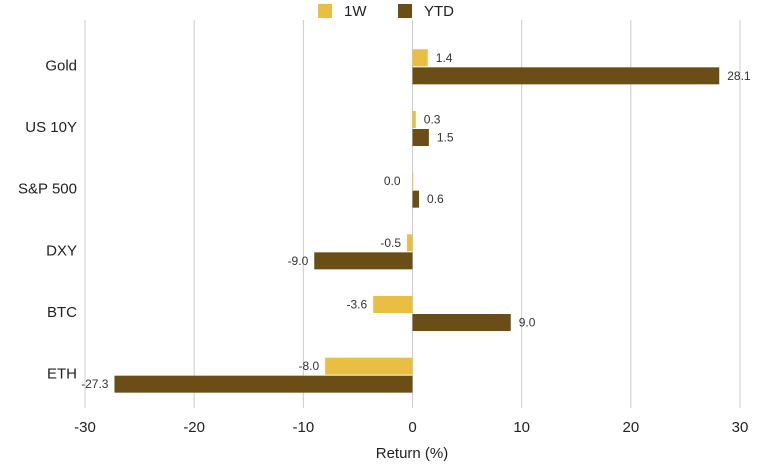  What do you see at coordinates (263, 384) in the screenshot?
I see `bar-ytd-eth` at bounding box center [263, 384].